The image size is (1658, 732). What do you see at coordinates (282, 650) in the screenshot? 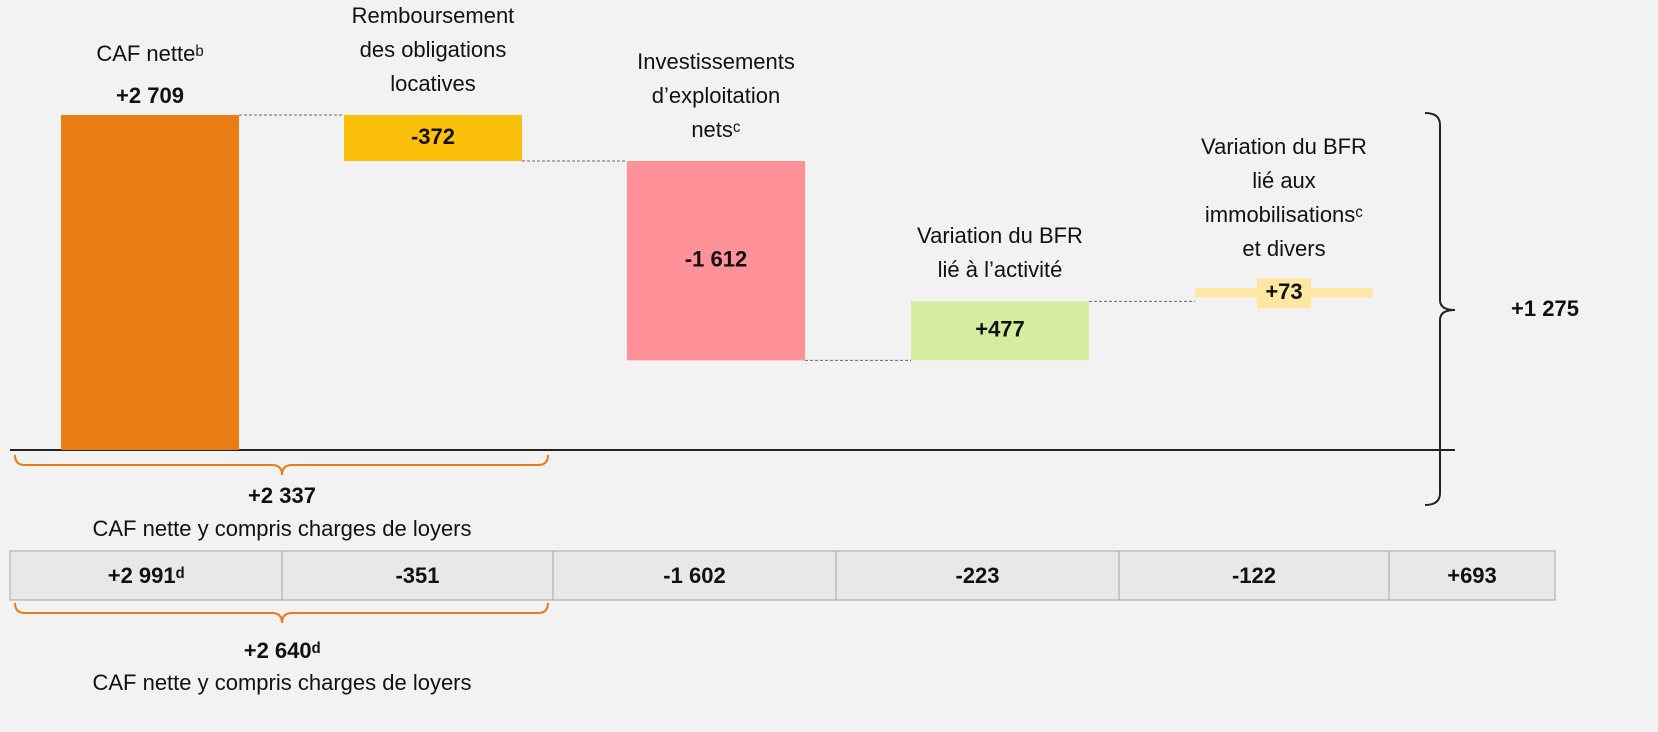
I see `table-subtotal-label: +2 640ᵈ` at bounding box center [282, 650].